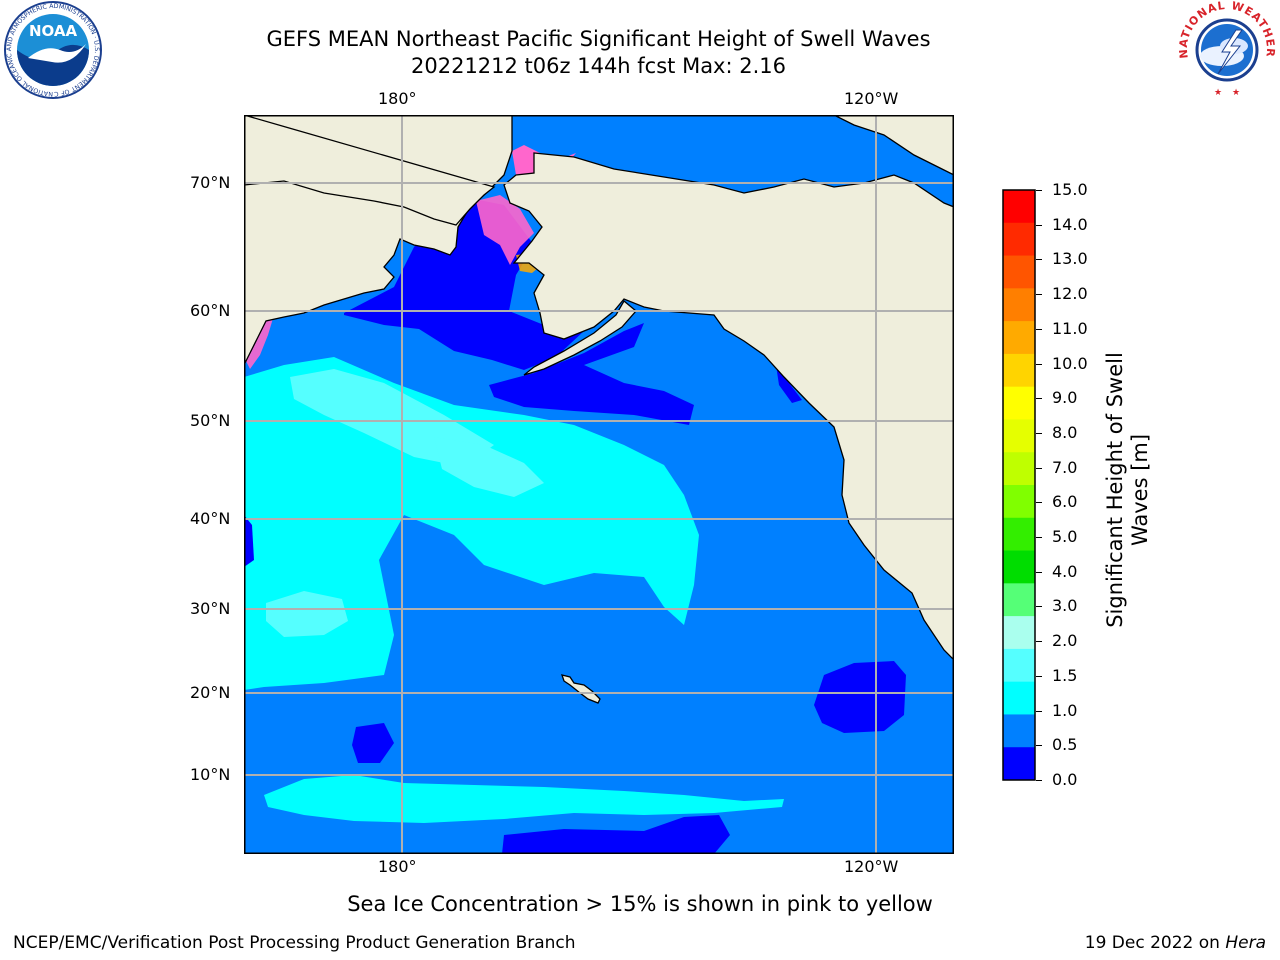 The width and height of the screenshot is (1280, 960). What do you see at coordinates (210, 518) in the screenshot?
I see `lat-label-40n: 40°N` at bounding box center [210, 518].